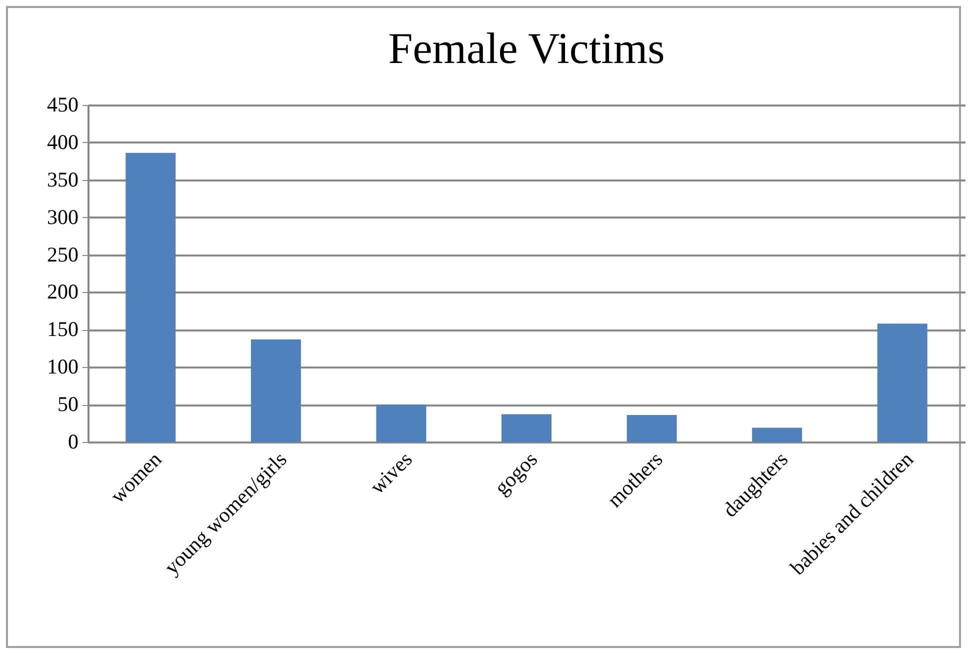 This screenshot has height=655, width=968. Describe the element at coordinates (62, 366) in the screenshot. I see `y-tick-label: 100` at that location.